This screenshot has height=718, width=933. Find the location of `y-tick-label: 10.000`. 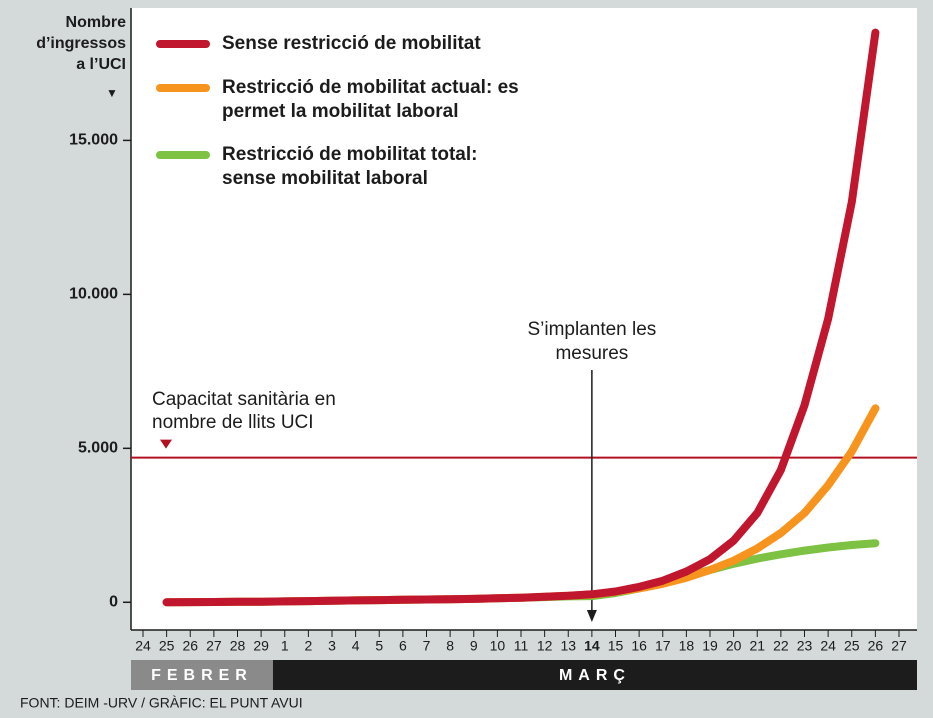

y-tick-label: 10.000 is located at coordinates (93, 294).